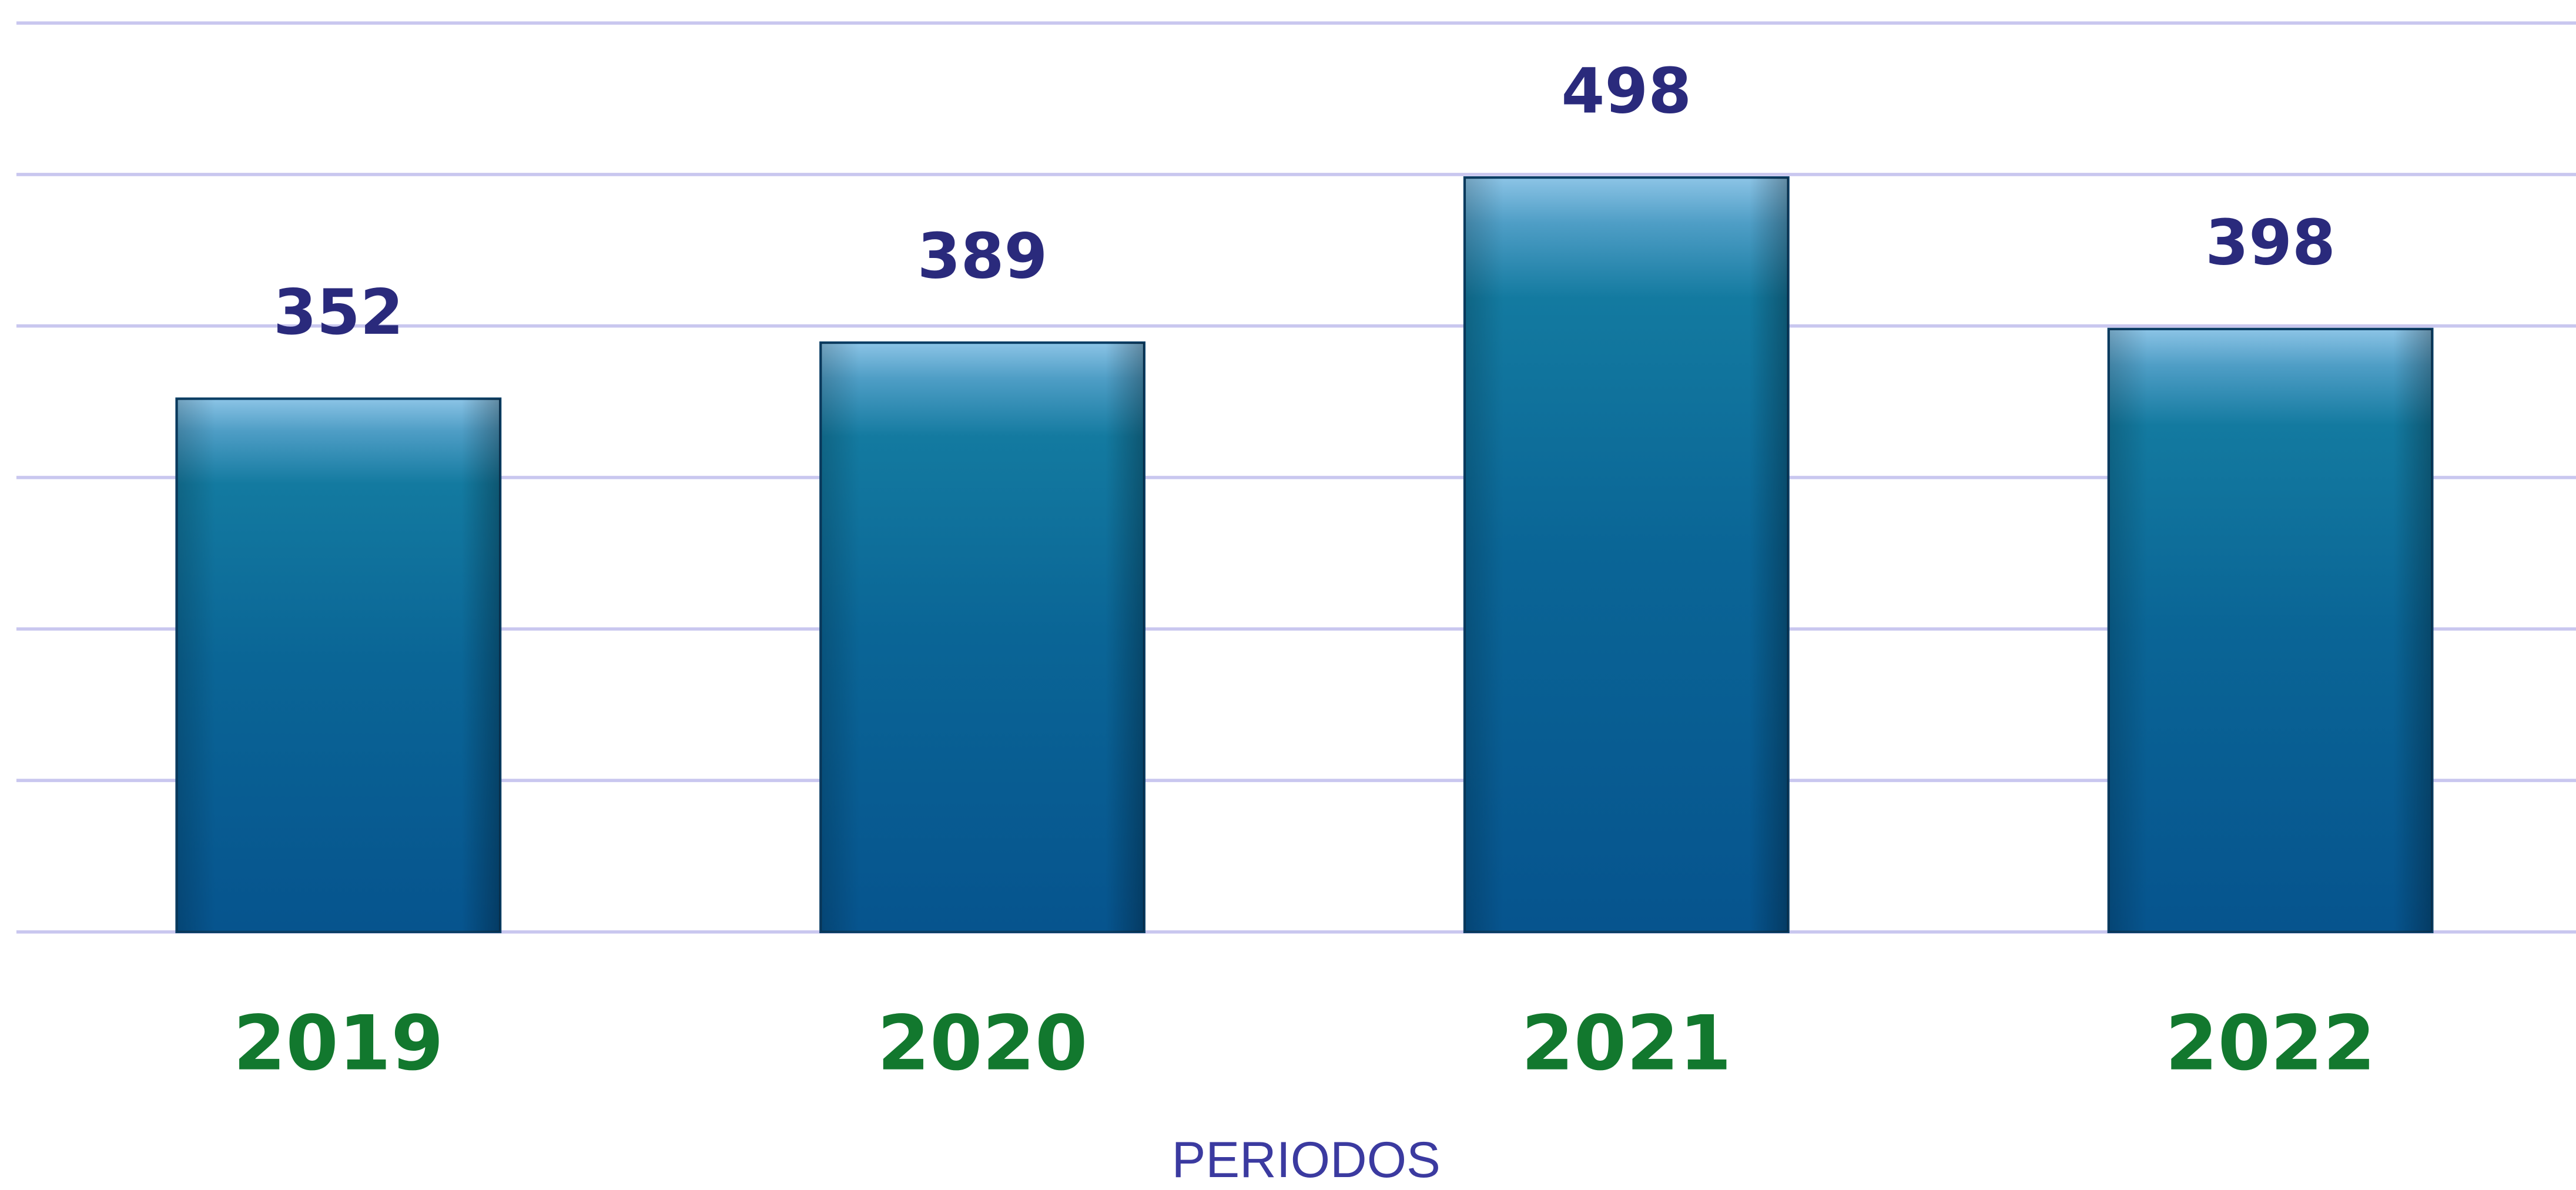  What do you see at coordinates (982, 256) in the screenshot?
I see `value-label: 389` at bounding box center [982, 256].